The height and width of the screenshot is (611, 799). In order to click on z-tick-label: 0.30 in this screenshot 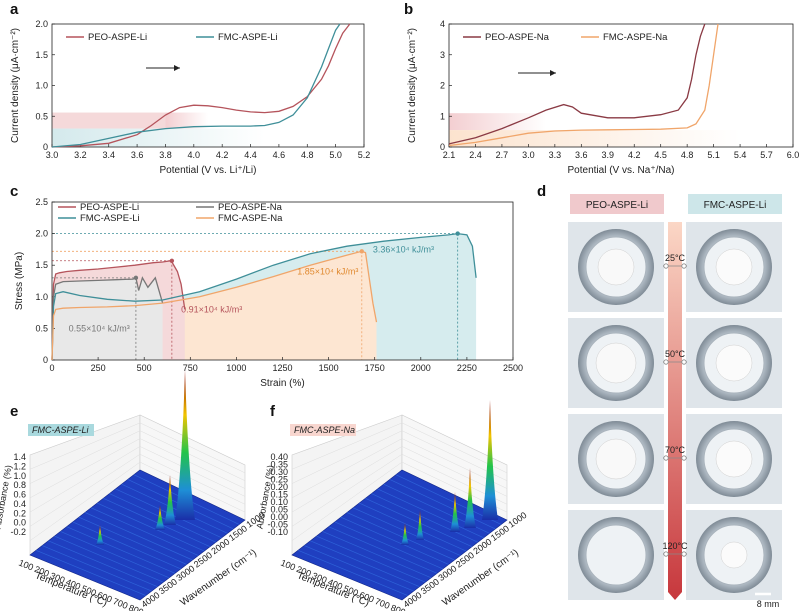, I will do `click(279, 472)`.